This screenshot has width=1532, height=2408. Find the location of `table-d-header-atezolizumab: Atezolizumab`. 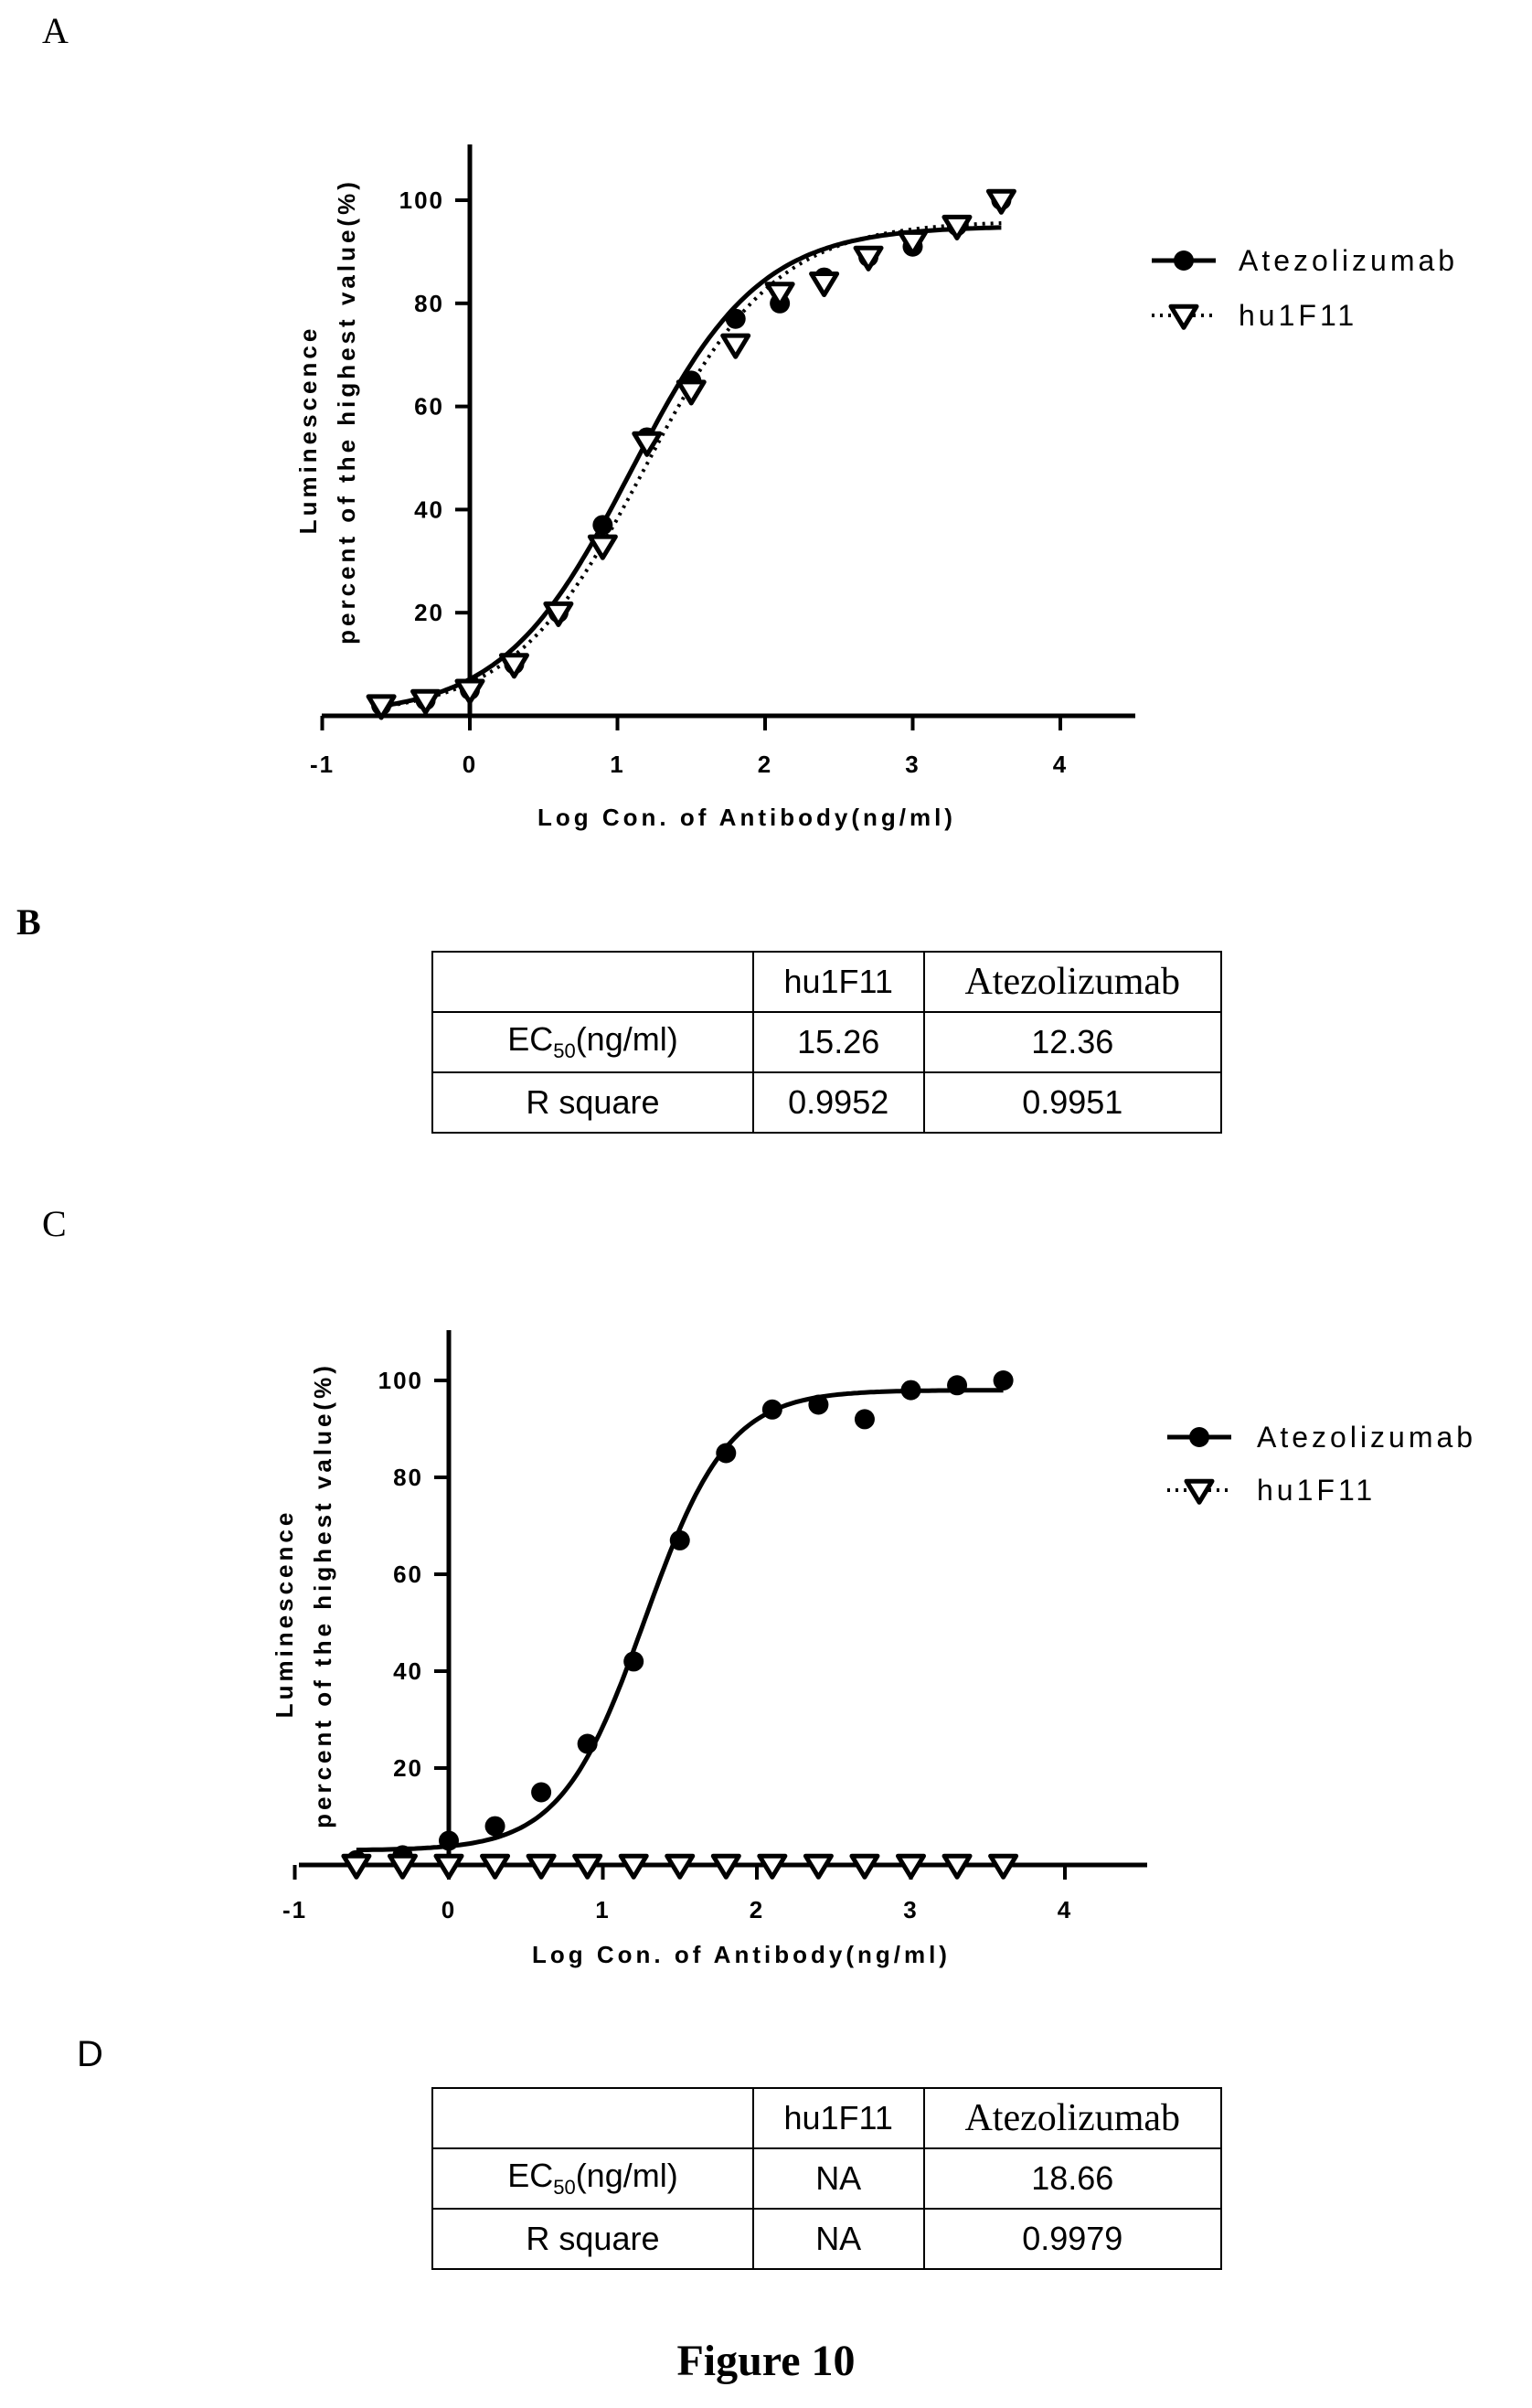

table-d-header-atezolizumab: Atezolizumab is located at coordinates (1072, 2118).